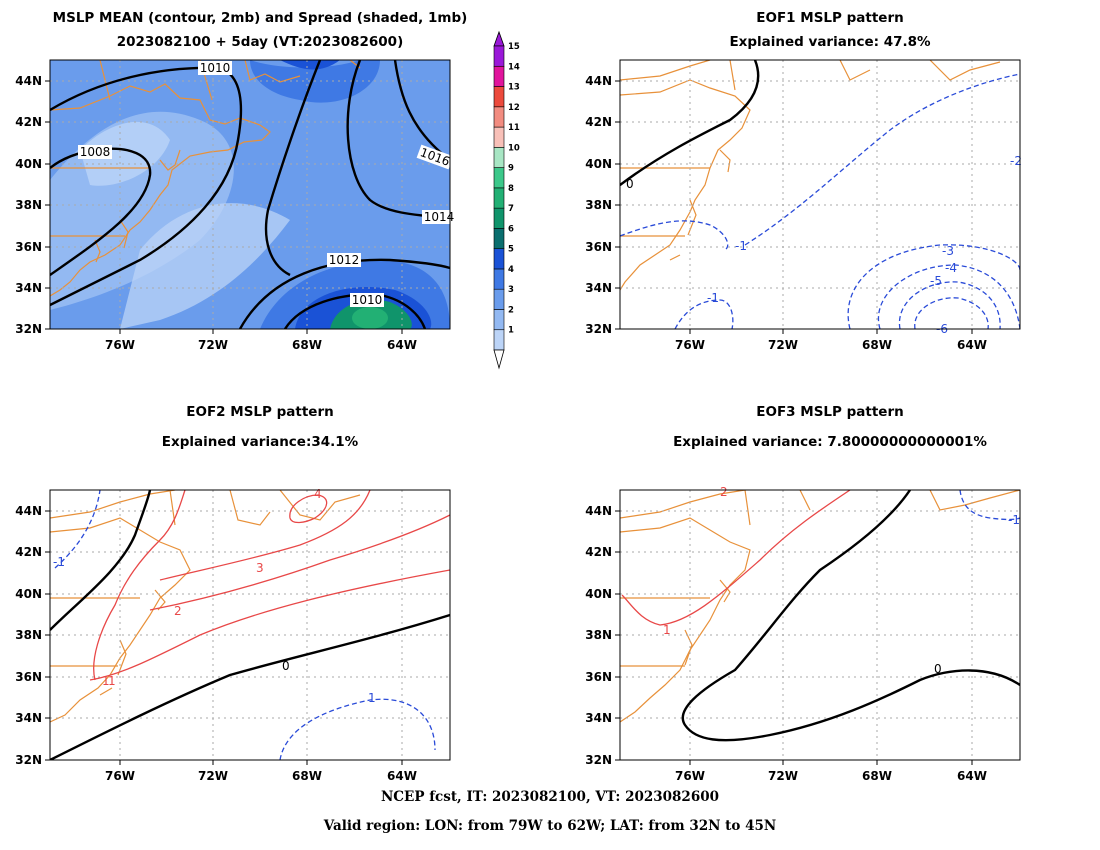 This screenshot has height=850, width=1100. Describe the element at coordinates (514, 148) in the screenshot. I see `colorbar-label: 10` at that location.